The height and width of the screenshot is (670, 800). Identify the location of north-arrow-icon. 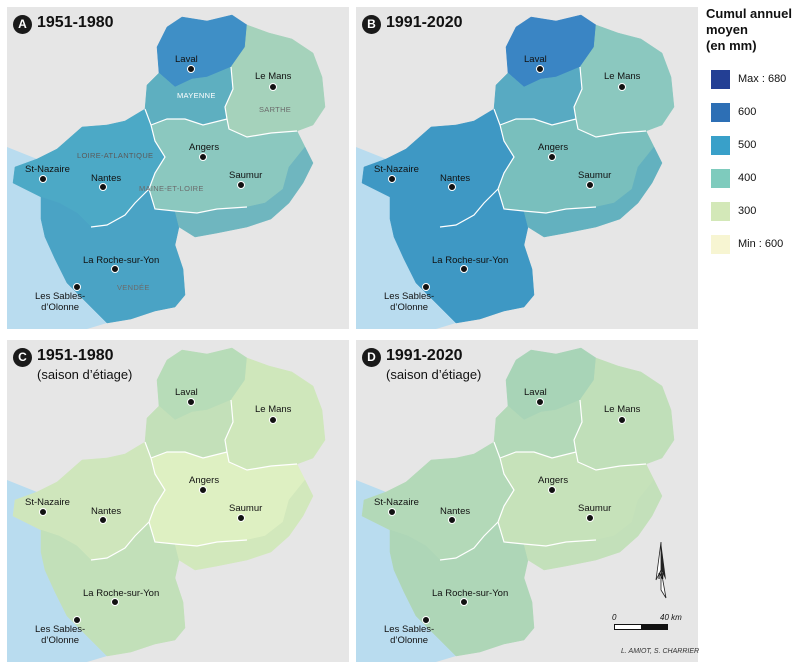
(661, 570).